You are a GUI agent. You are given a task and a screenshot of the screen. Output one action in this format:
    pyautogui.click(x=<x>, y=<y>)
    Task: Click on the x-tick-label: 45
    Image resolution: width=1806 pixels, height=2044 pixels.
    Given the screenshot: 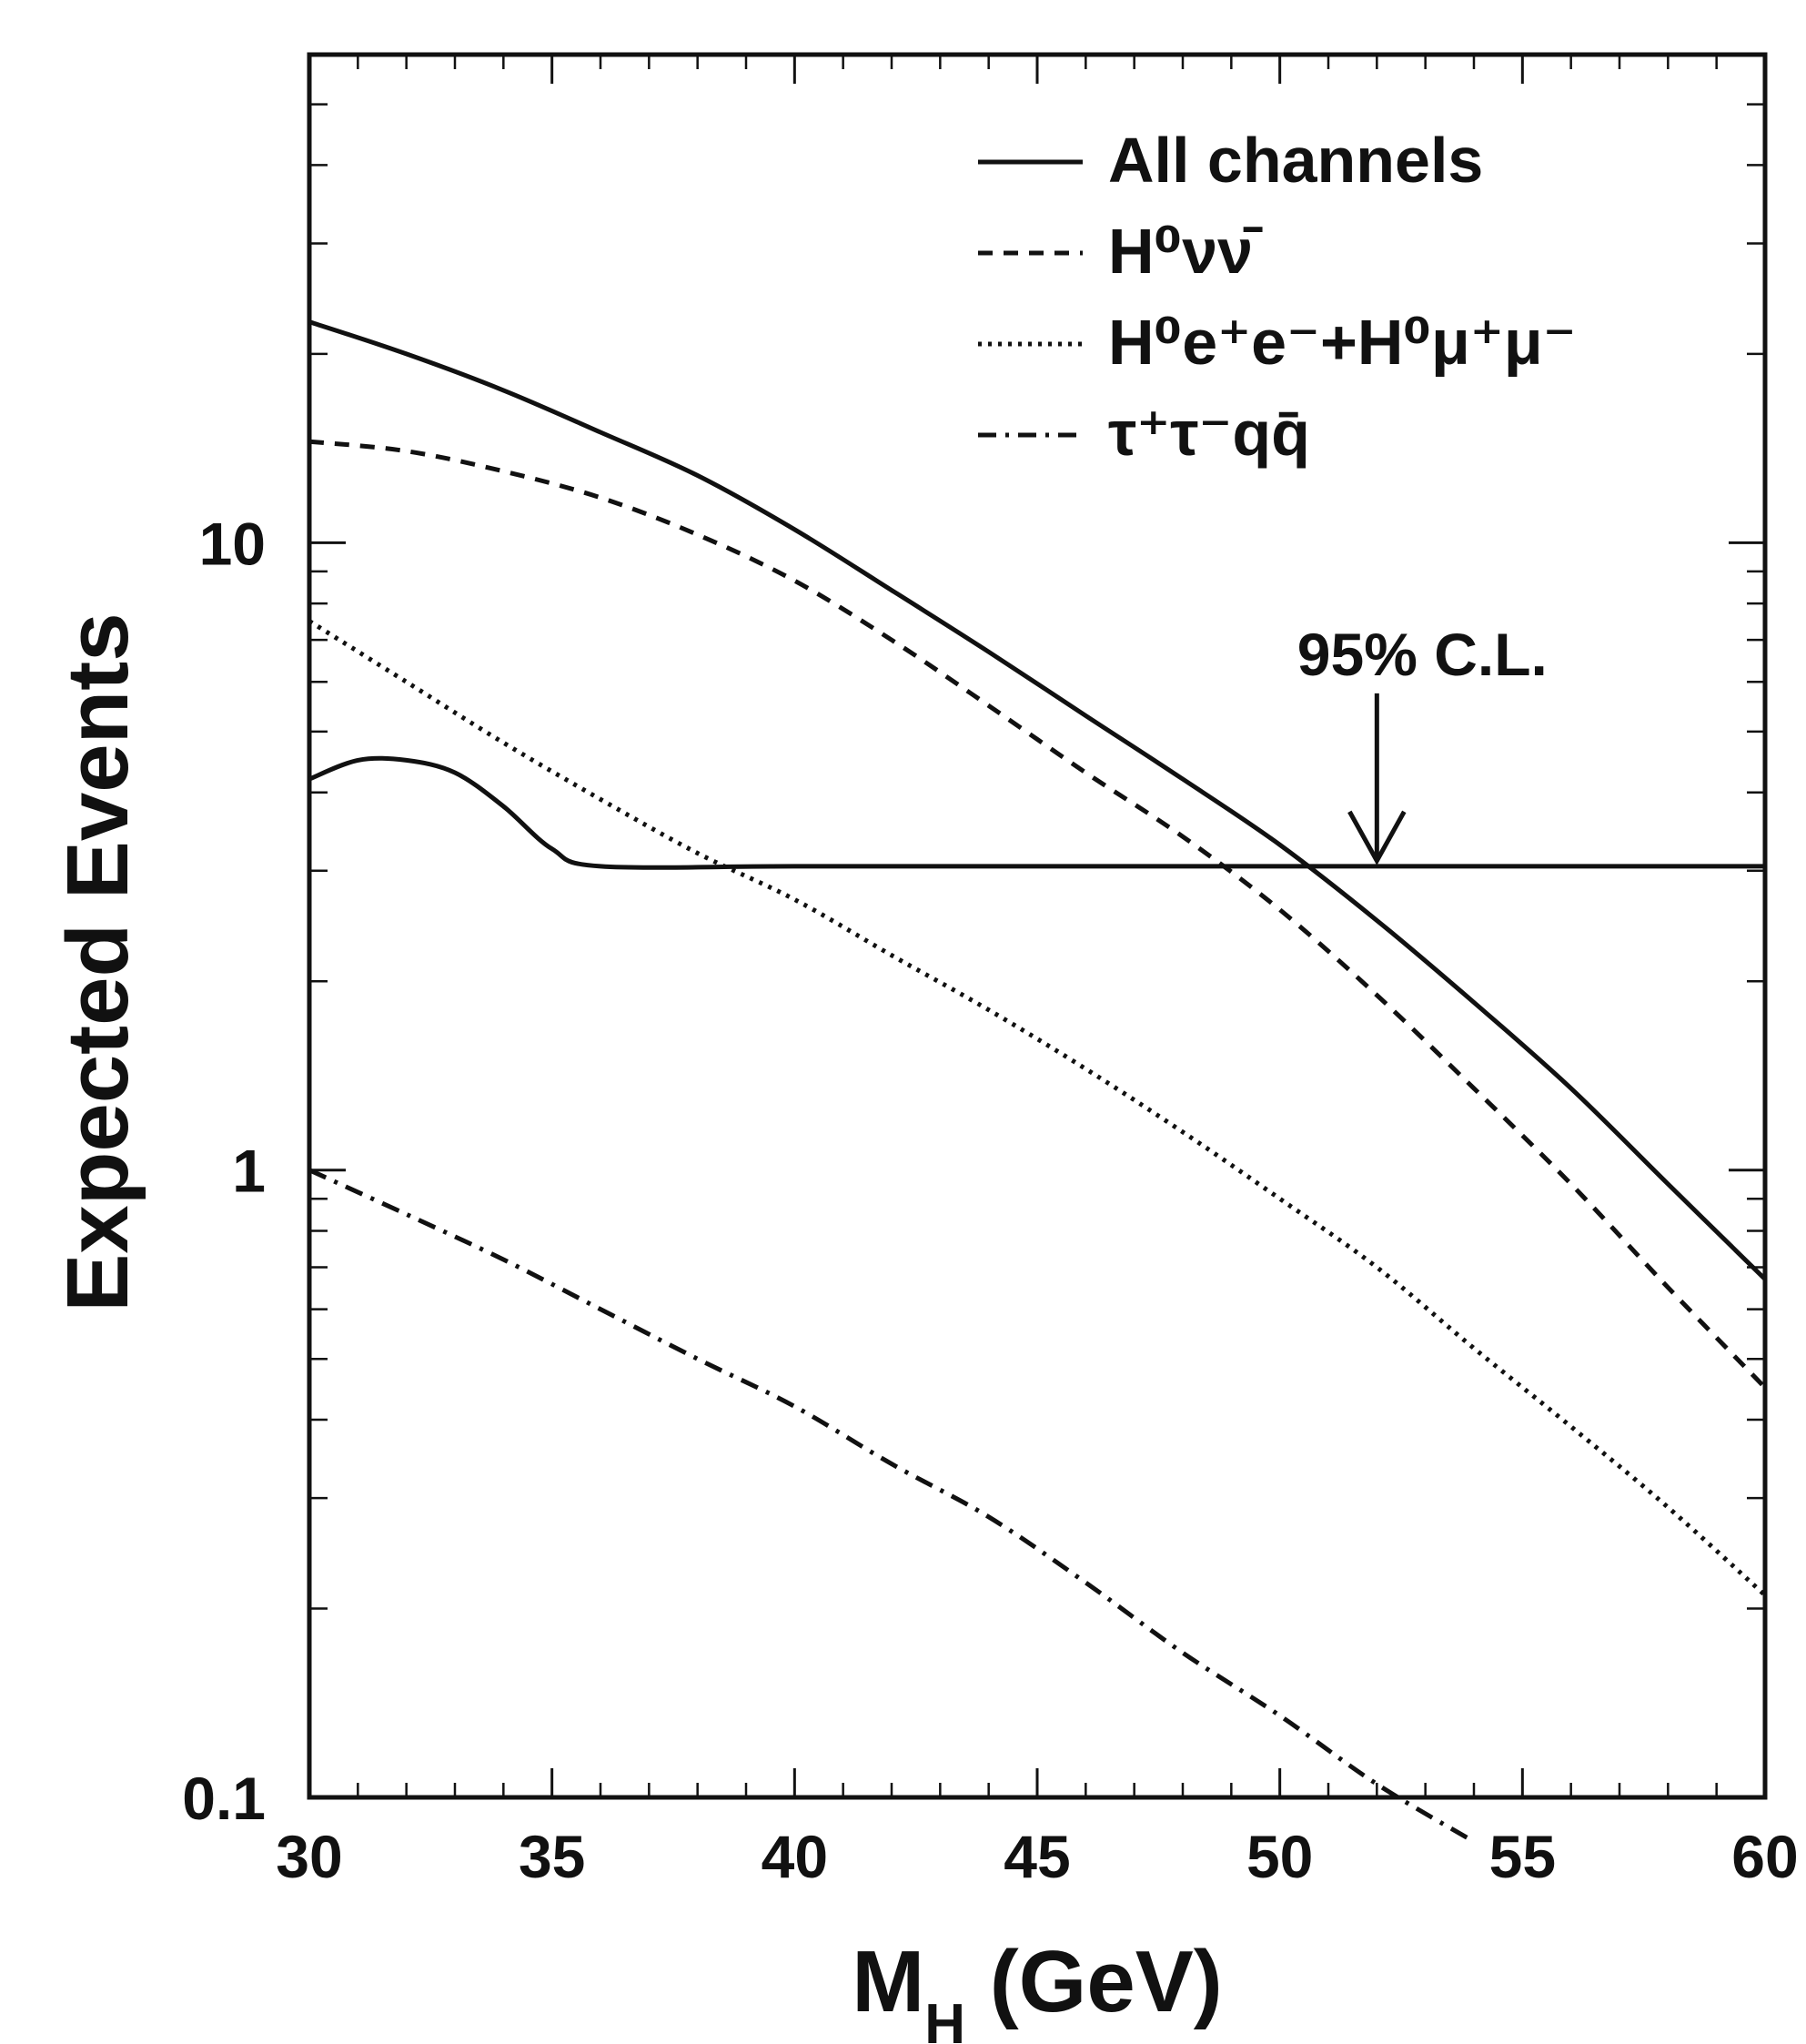 What is the action you would take?
    pyautogui.click(x=1037, y=1856)
    